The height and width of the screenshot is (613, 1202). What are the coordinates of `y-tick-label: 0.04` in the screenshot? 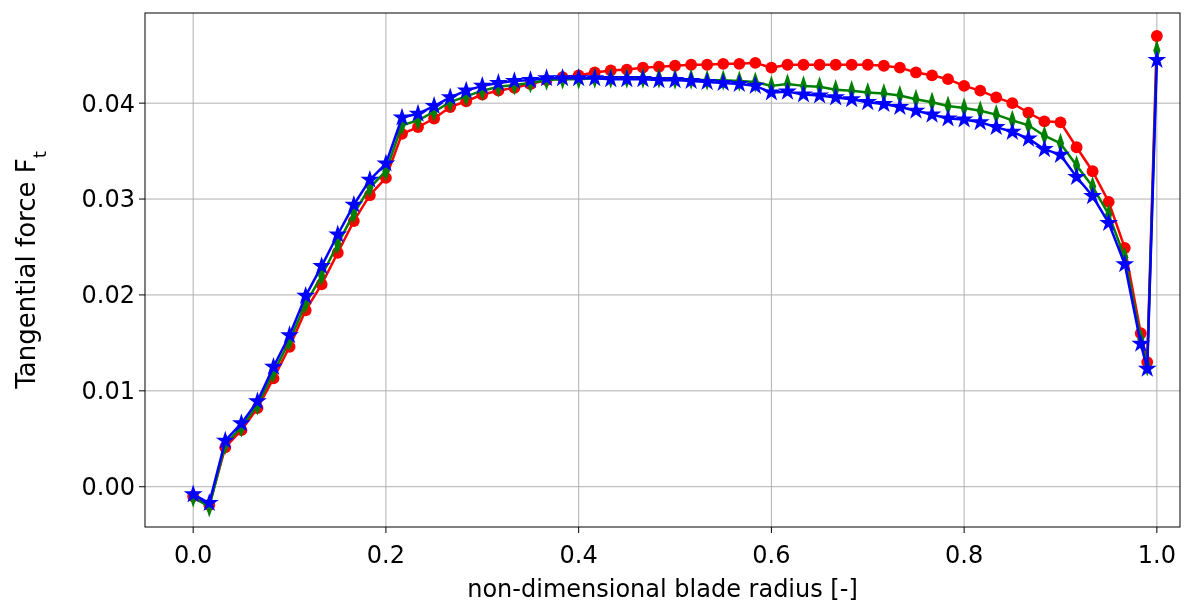 It's located at (108, 103).